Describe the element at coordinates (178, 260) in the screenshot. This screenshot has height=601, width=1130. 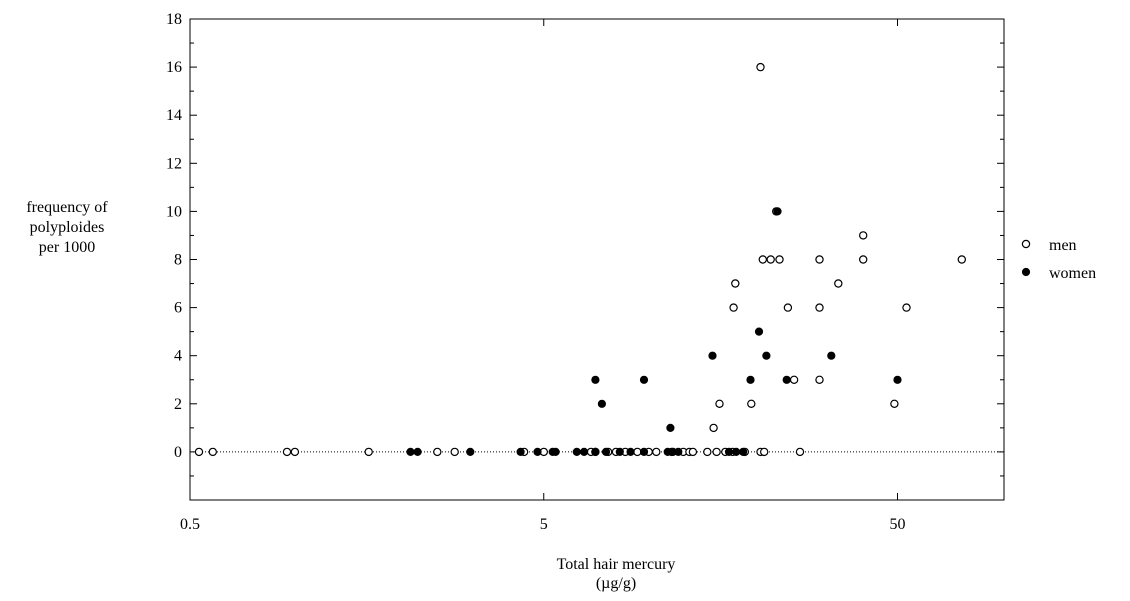
I see `y-tick-label: 8` at that location.